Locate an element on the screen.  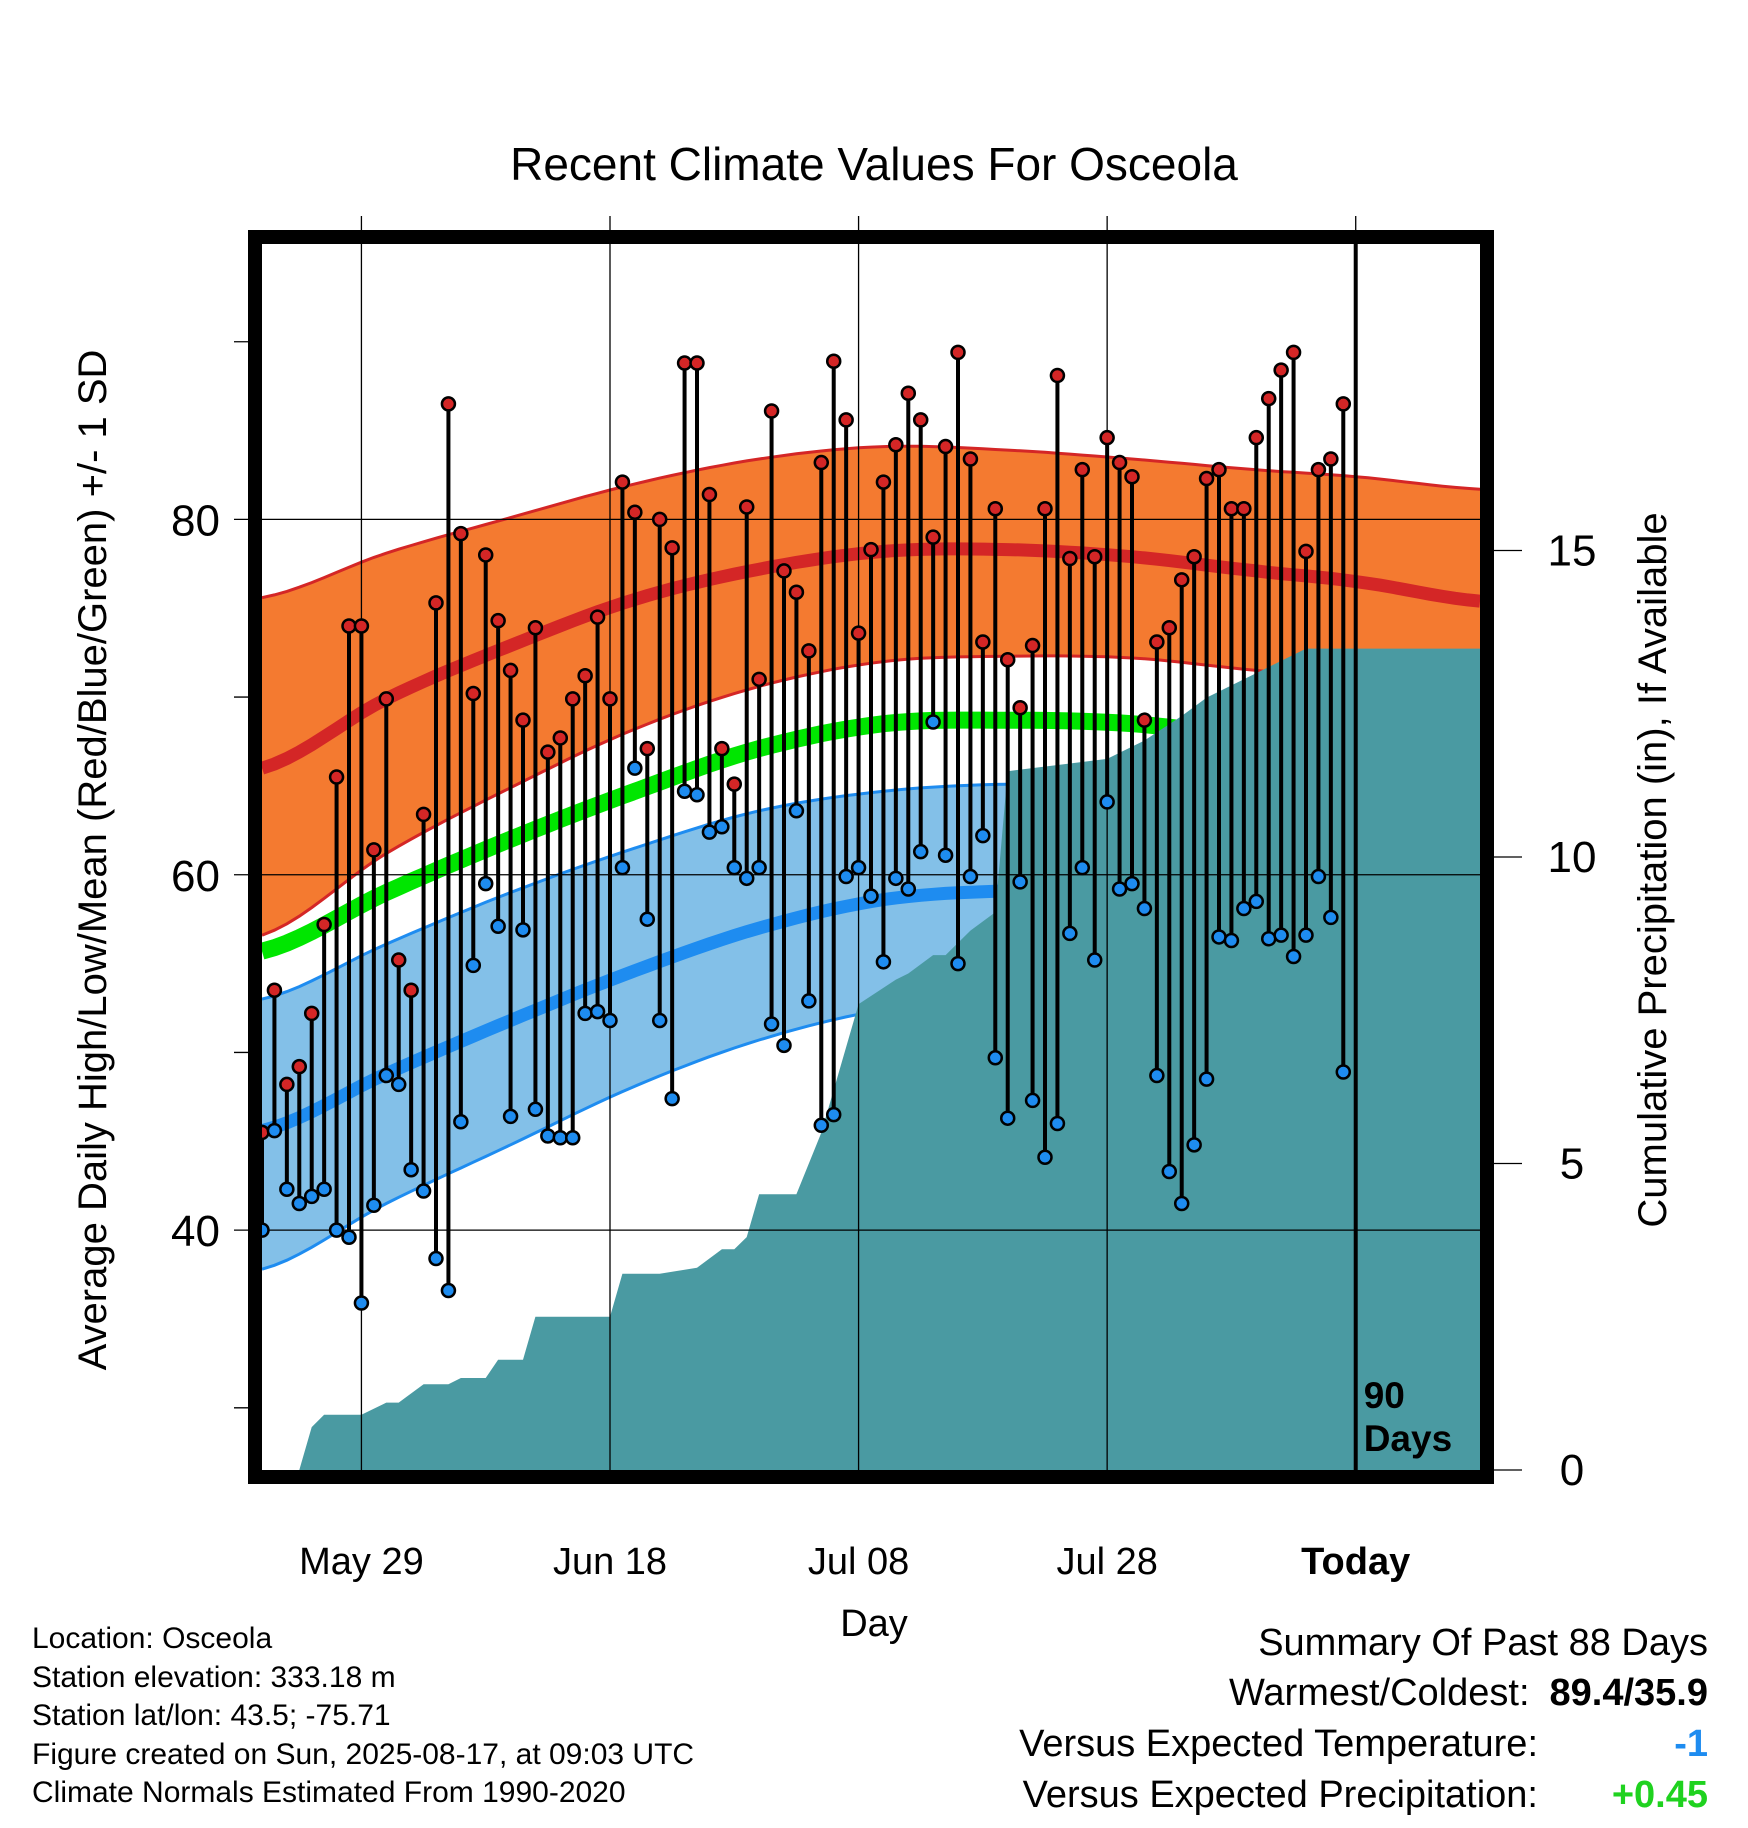
normals-line: Climate Normals Estimated From 1990-2020 is located at coordinates (329, 1792).